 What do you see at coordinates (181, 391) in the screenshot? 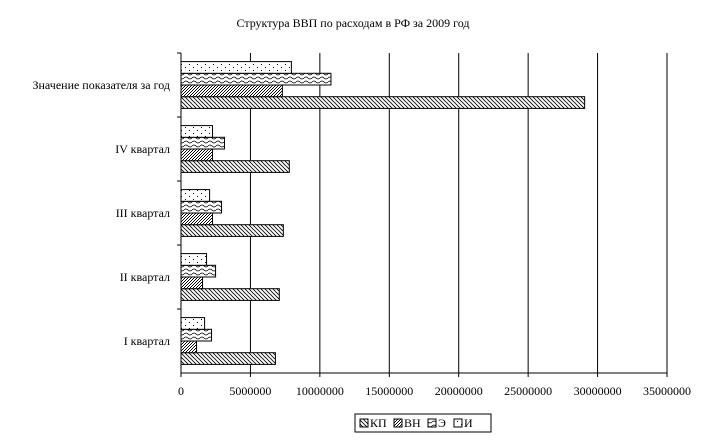
I see `x-tick-label: 0` at bounding box center [181, 391].